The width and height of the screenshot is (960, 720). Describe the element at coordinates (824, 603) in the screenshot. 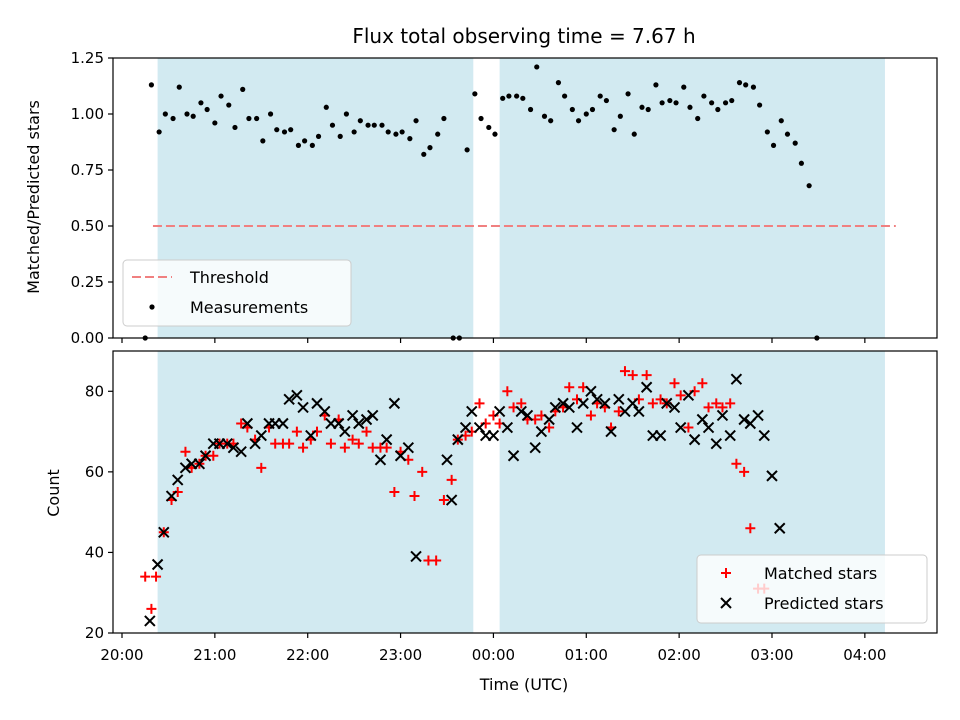

I see `predicted-legend-label: Predicted stars` at that location.